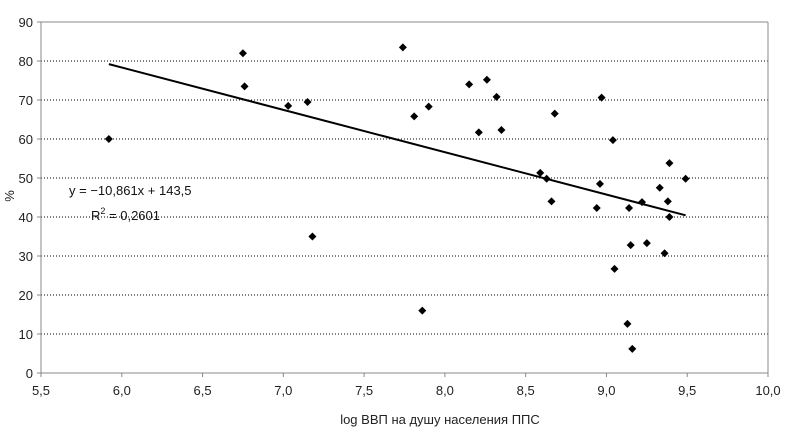 Image resolution: width=800 pixels, height=436 pixels. I want to click on x-tick-label: 7,5, so click(364, 390).